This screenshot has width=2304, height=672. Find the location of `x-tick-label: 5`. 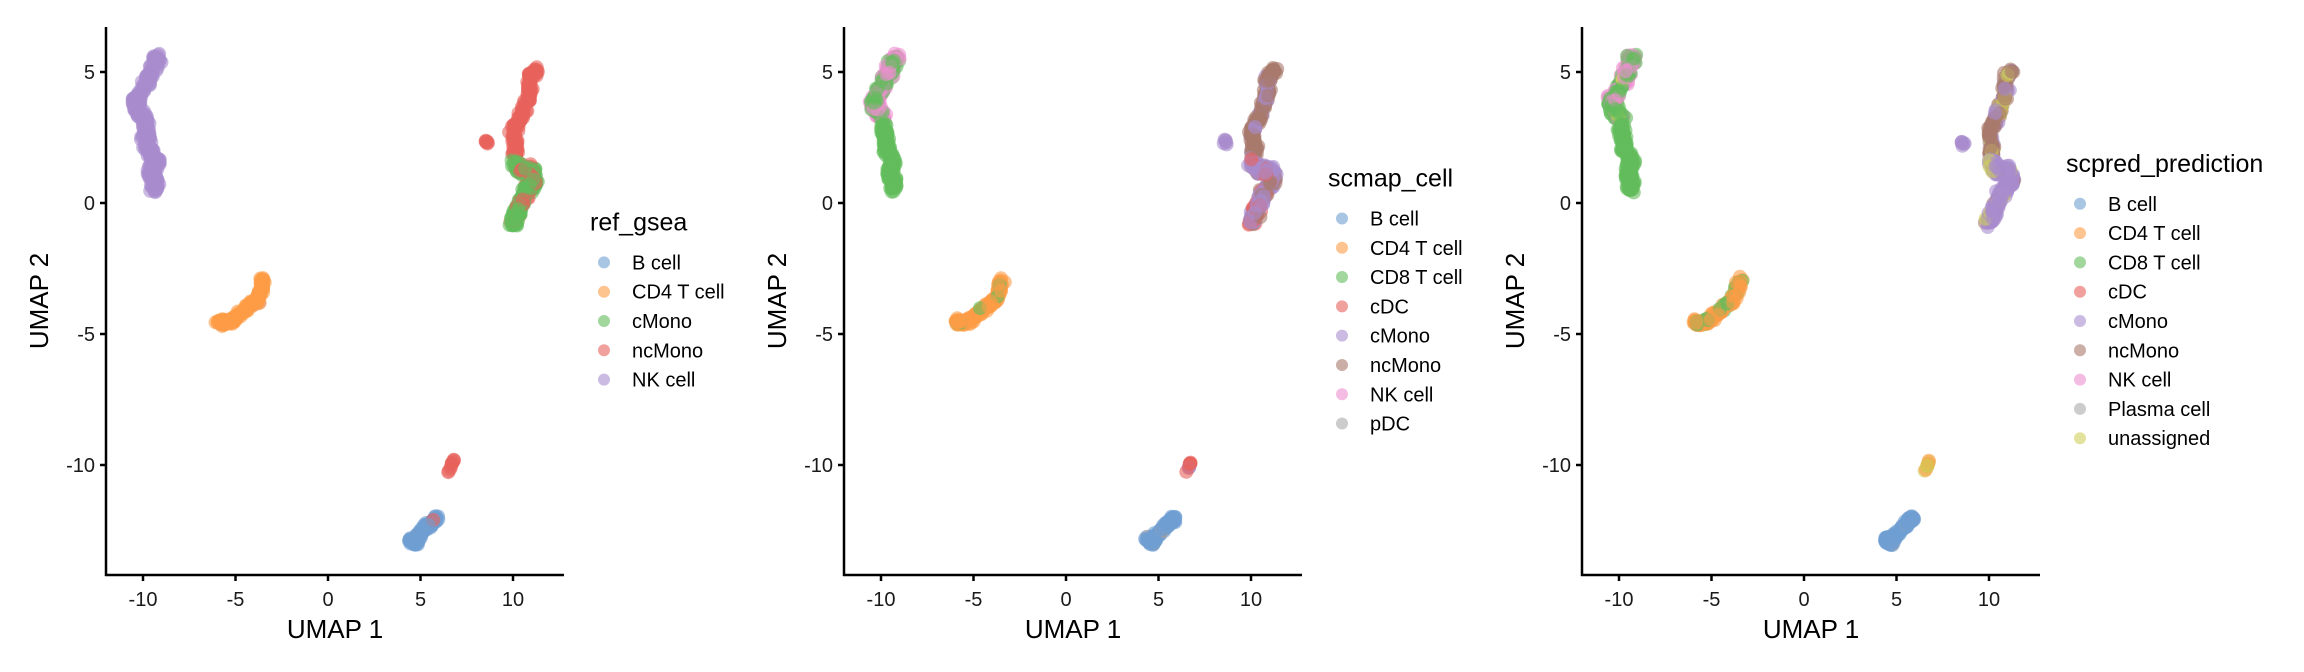

x-tick-label: 5 is located at coordinates (1158, 600).